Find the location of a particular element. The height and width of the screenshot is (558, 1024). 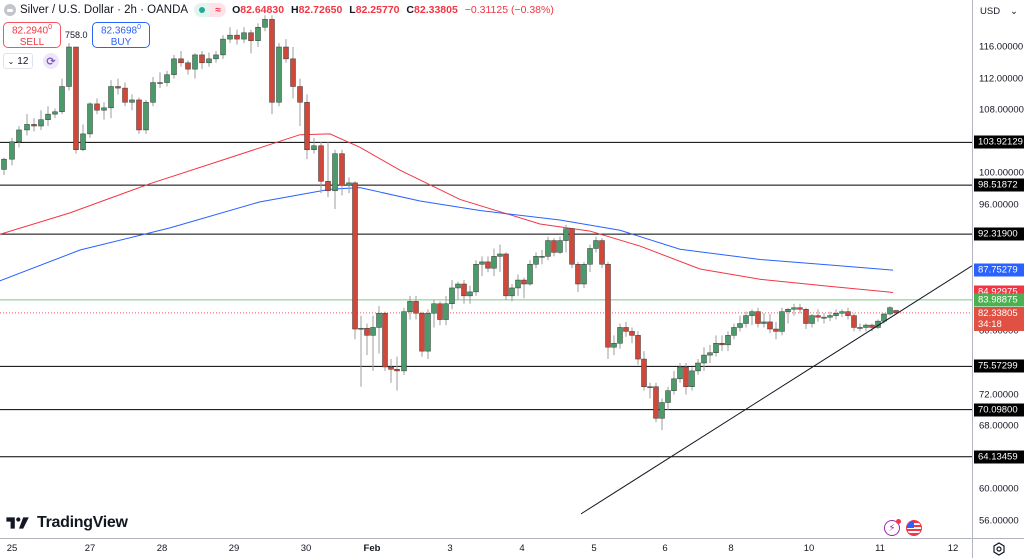

time-tick-label: 8 is located at coordinates (731, 548).